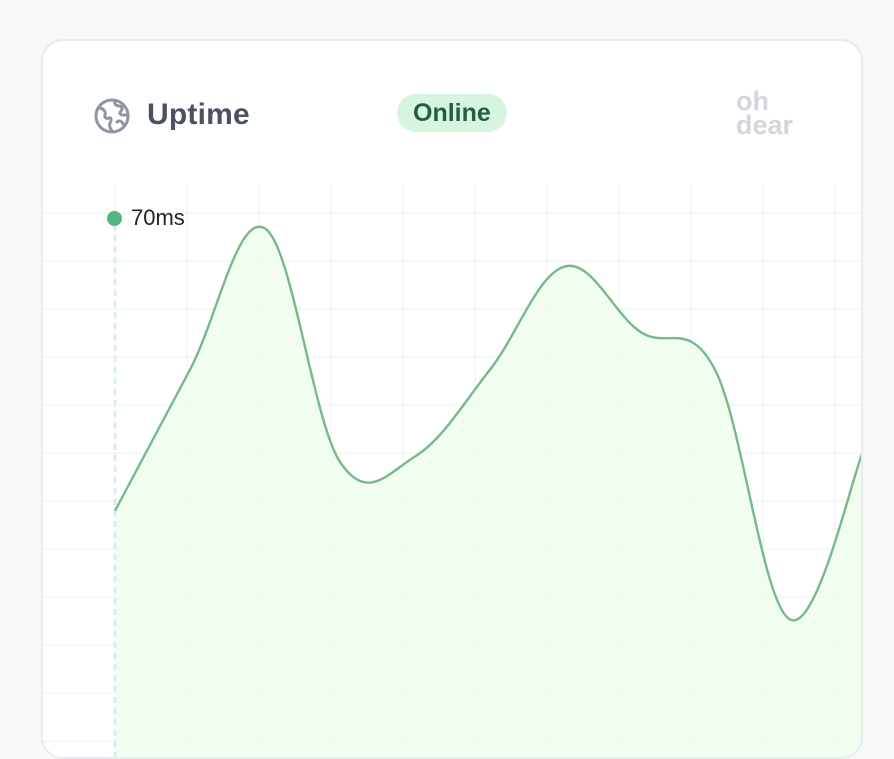 The width and height of the screenshot is (894, 759). Describe the element at coordinates (114, 218) in the screenshot. I see `hover-marker-dot` at that location.